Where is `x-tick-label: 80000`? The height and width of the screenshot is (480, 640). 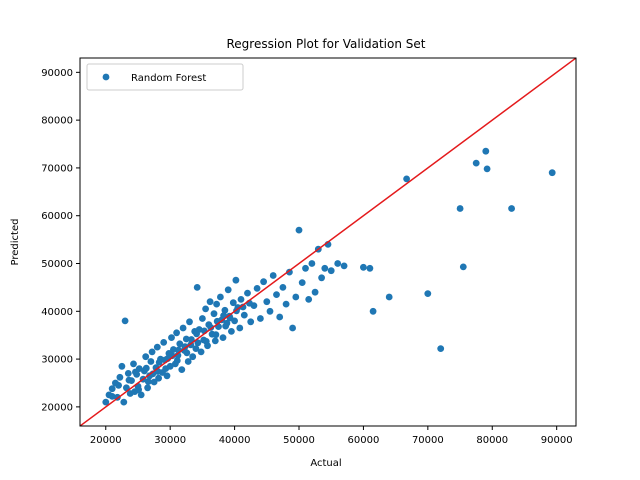
x-tick-label: 80000 is located at coordinates (492, 440).